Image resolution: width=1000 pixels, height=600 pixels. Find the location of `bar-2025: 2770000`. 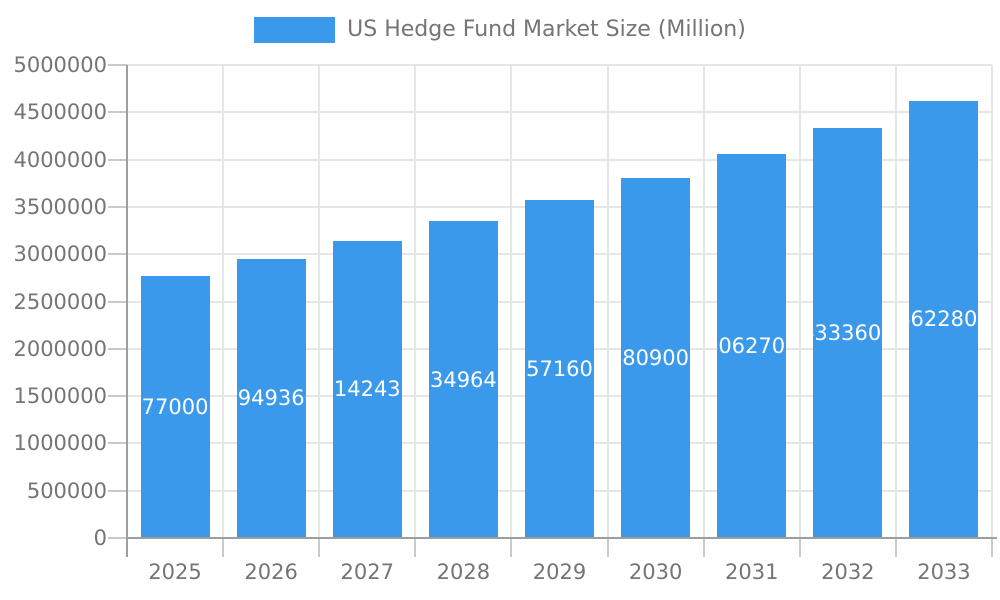

bar-2025: 2770000 is located at coordinates (175, 406).